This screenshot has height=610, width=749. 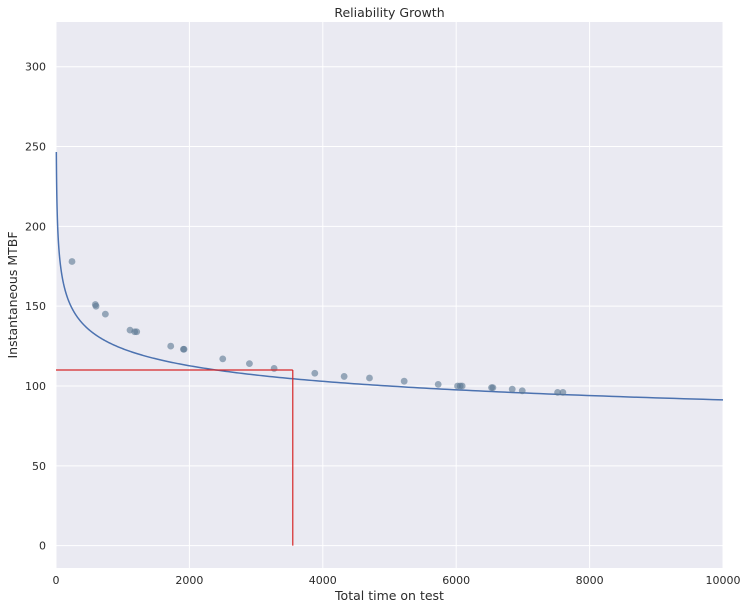 I want to click on y-tick-label: 150, so click(x=35, y=306).